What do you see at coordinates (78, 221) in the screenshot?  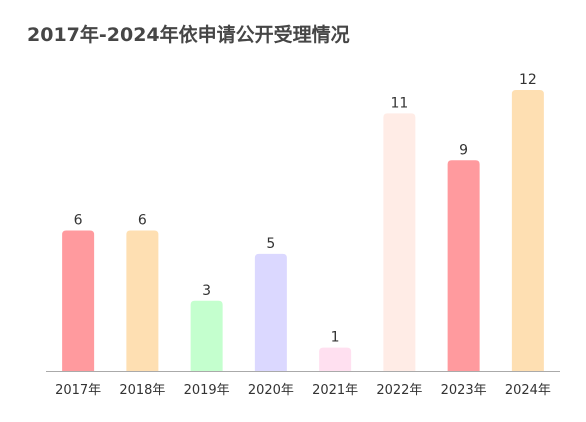 I see `value-label-2017年: 6` at bounding box center [78, 221].